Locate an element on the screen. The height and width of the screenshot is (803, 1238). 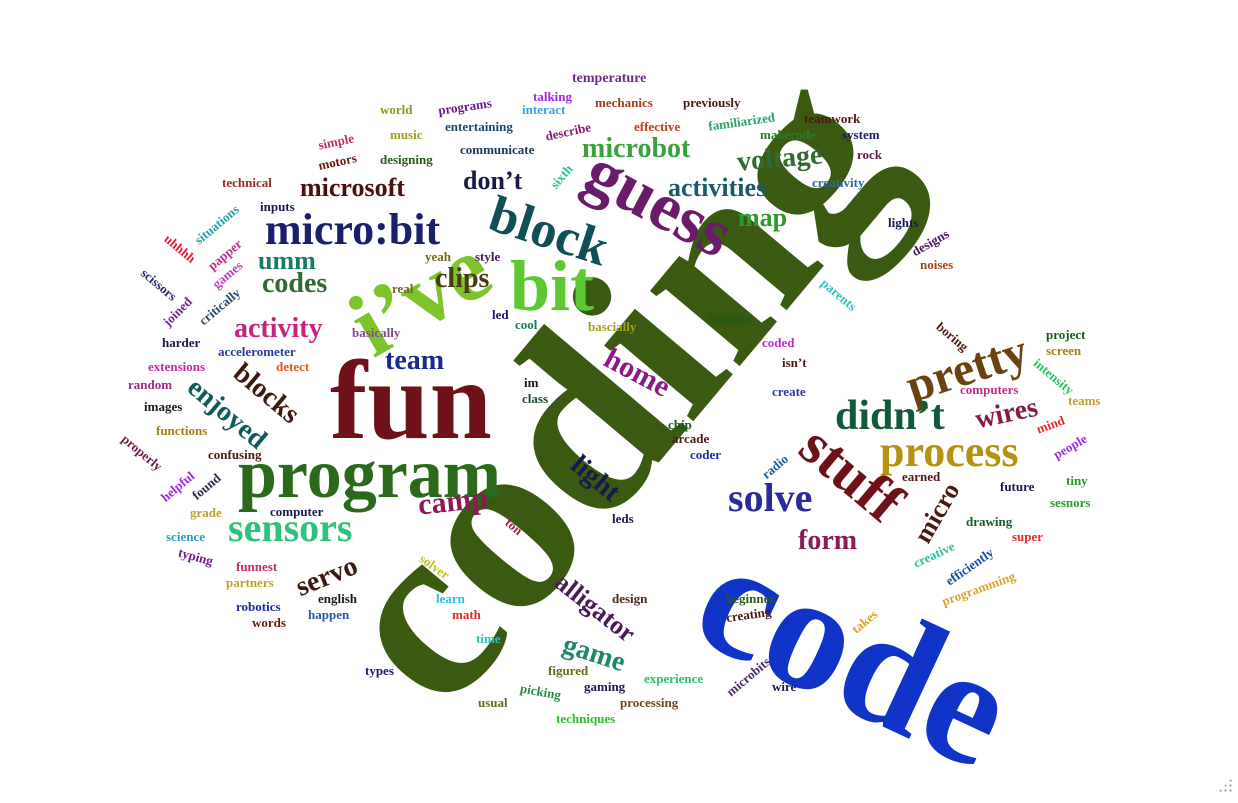
word-intensity: intensity is located at coordinates (1053, 376).